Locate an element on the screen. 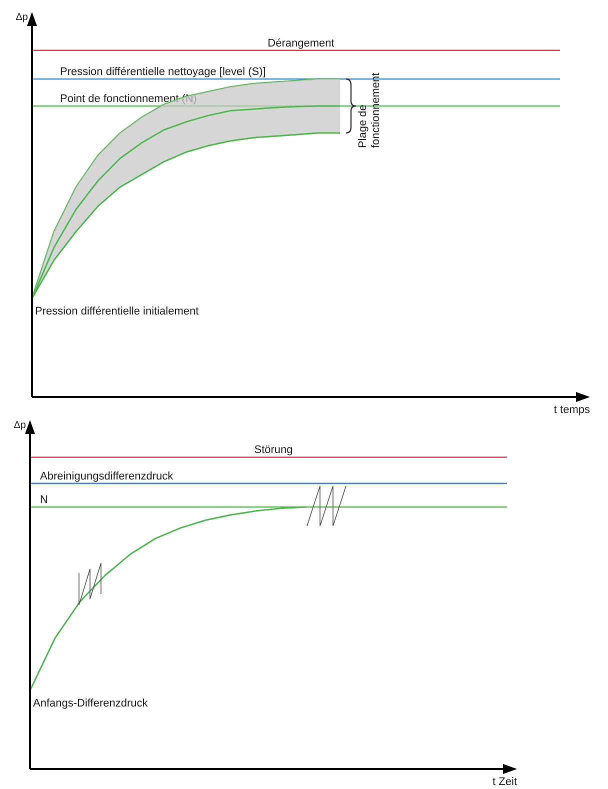 Image resolution: width=608 pixels, height=789 pixels. ref-line-label: Abreinigungsdifferenzdruck is located at coordinates (107, 476).